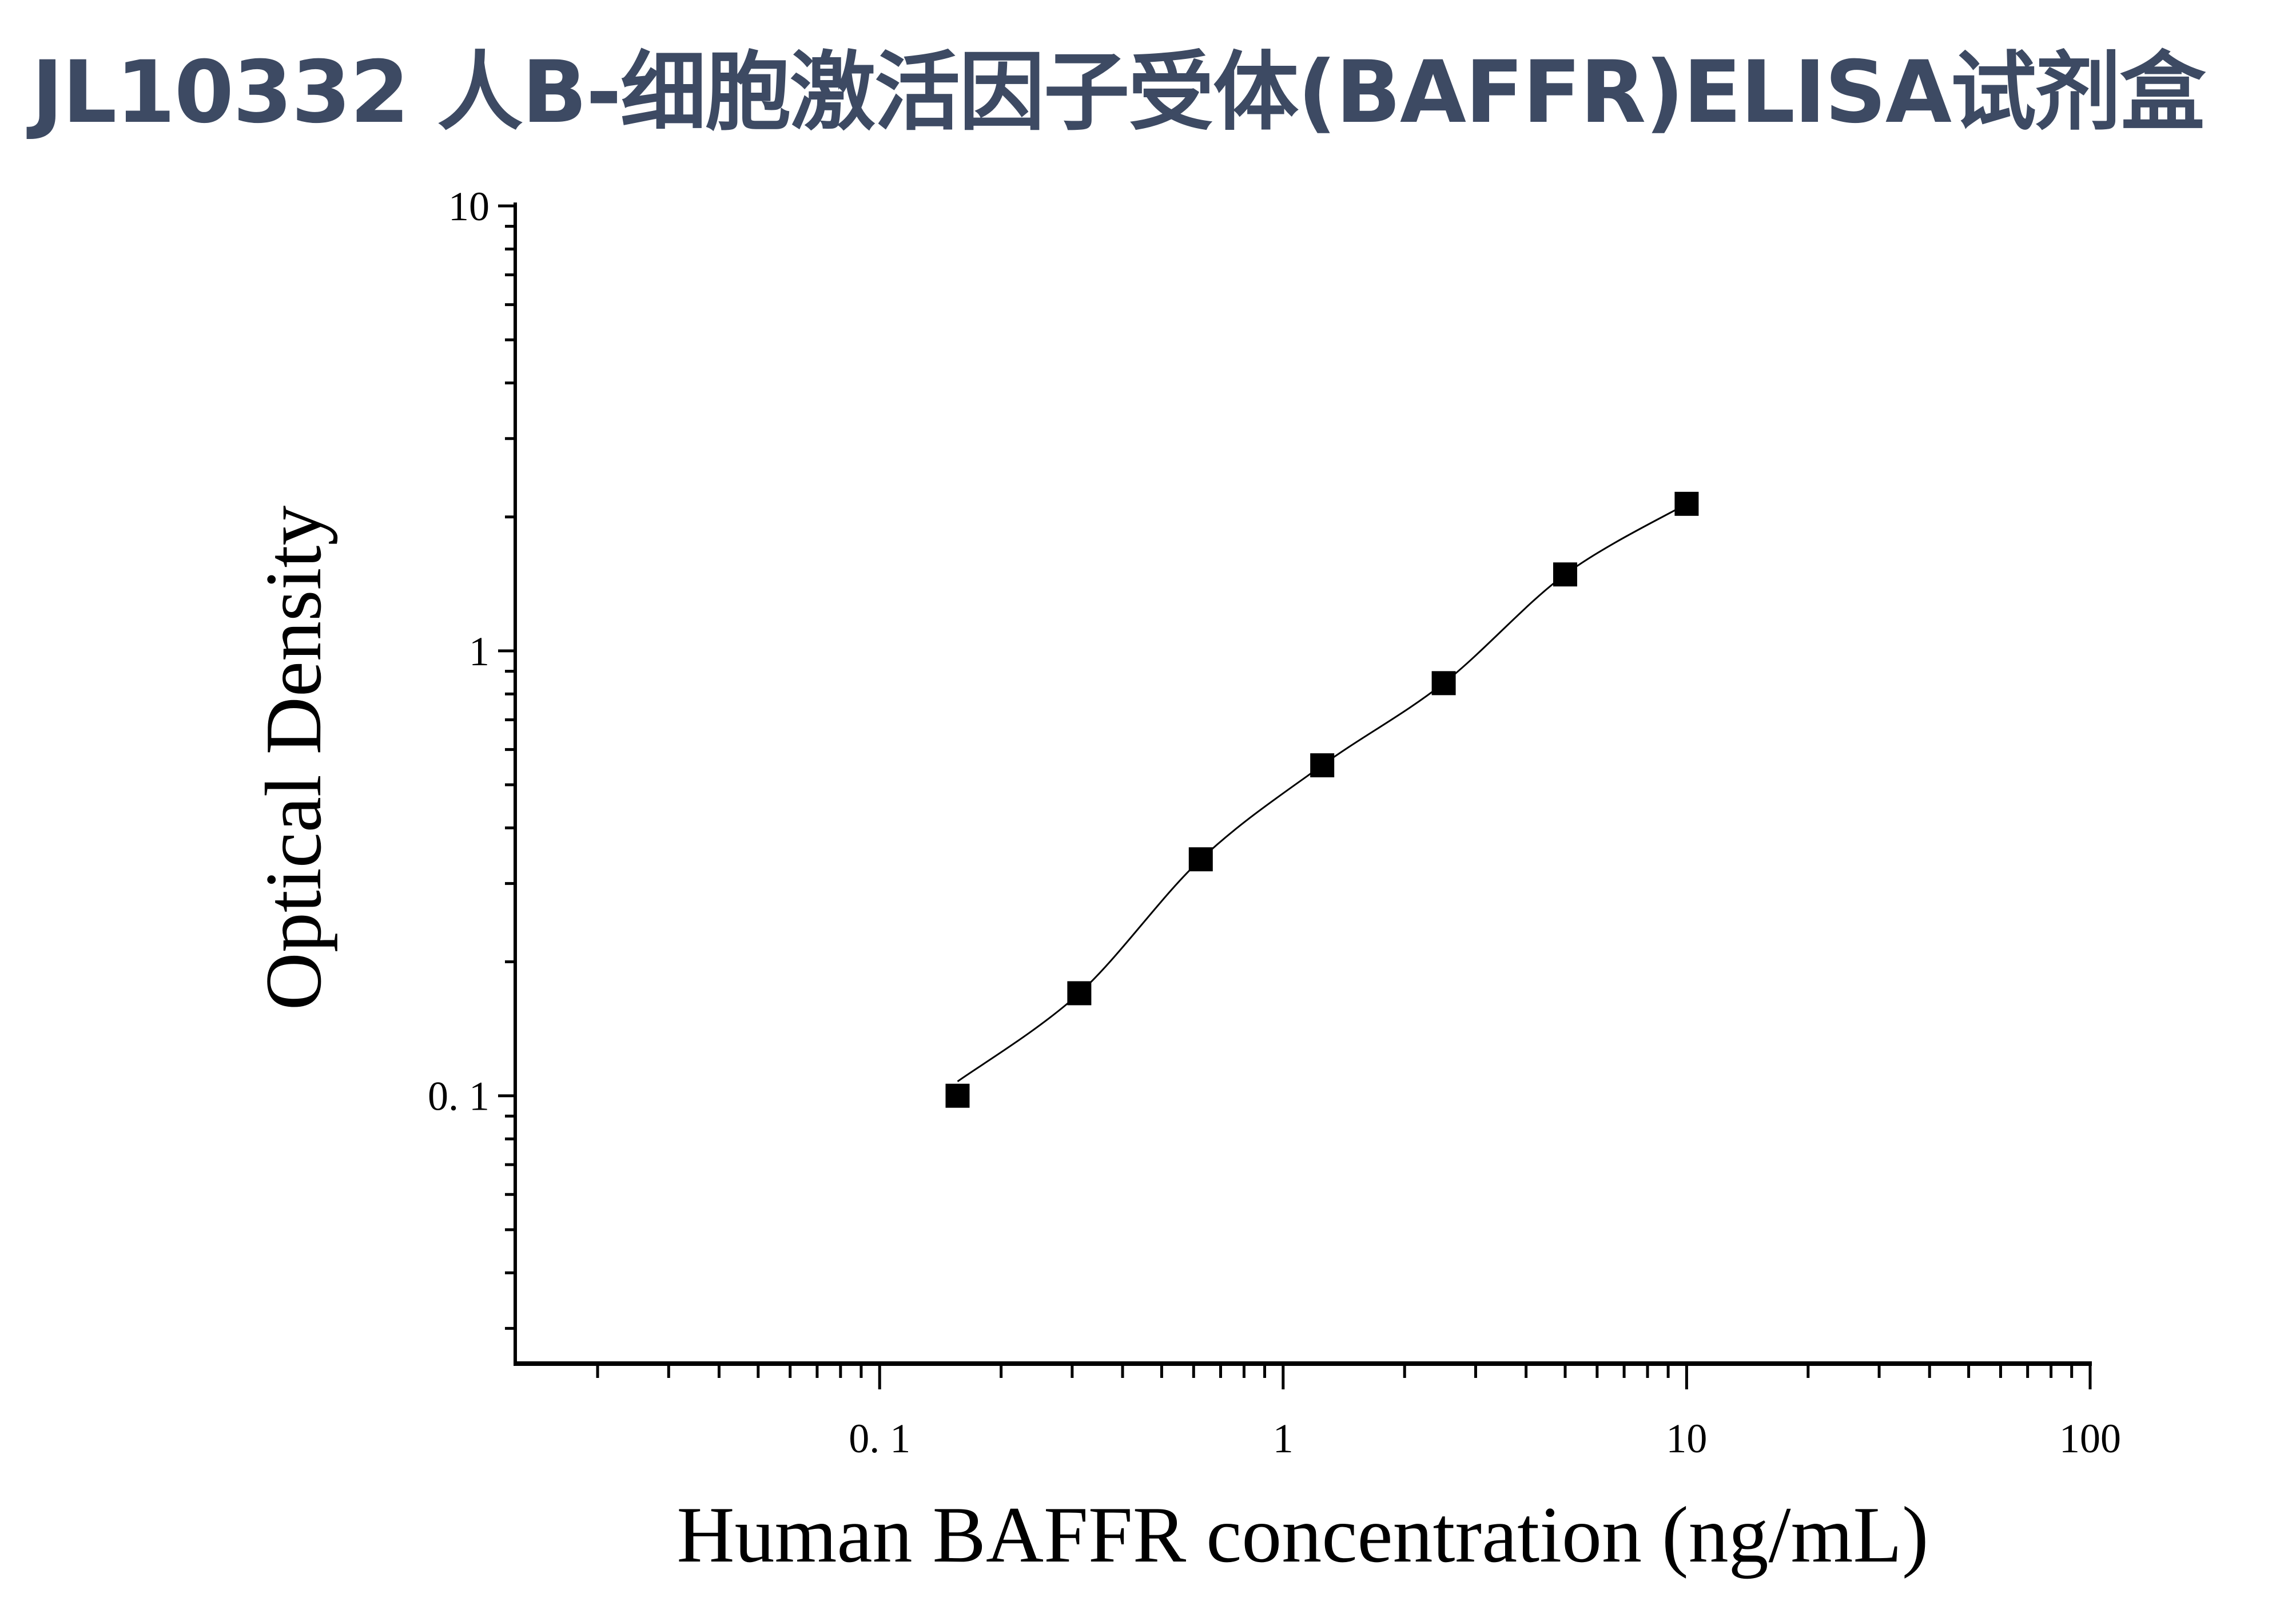 This screenshot has height=1605, width=2296. What do you see at coordinates (479, 651) in the screenshot?
I see `y-tick-label: 1` at bounding box center [479, 651].